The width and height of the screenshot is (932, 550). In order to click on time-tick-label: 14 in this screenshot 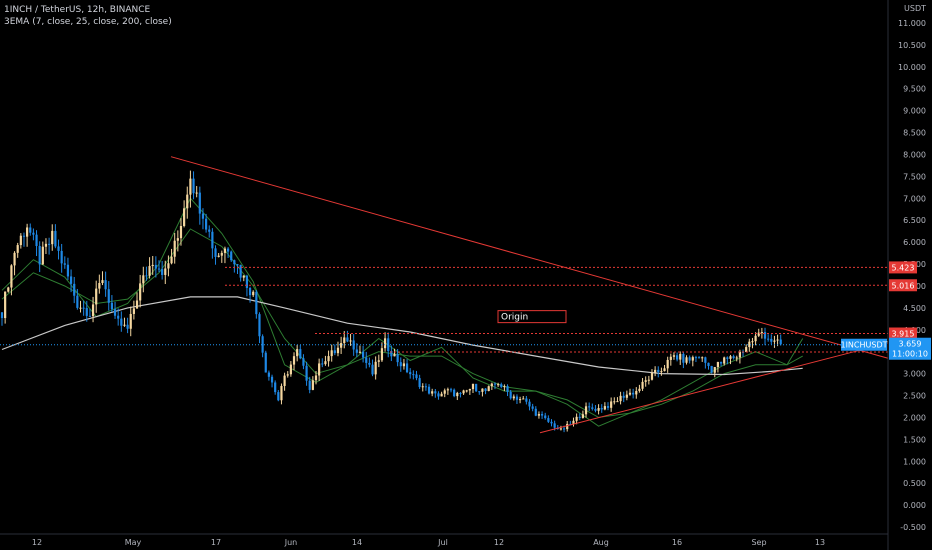, I will do `click(357, 542)`.